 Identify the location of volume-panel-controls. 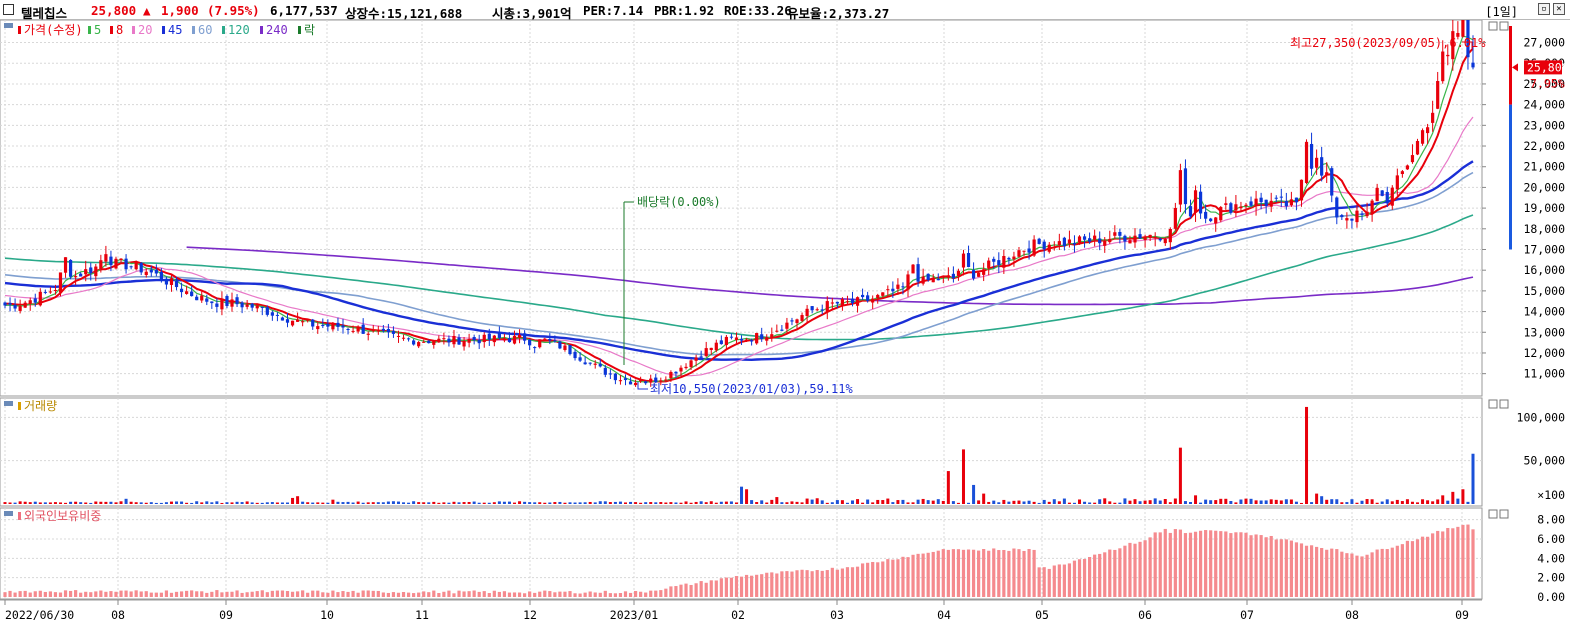
(1498, 404).